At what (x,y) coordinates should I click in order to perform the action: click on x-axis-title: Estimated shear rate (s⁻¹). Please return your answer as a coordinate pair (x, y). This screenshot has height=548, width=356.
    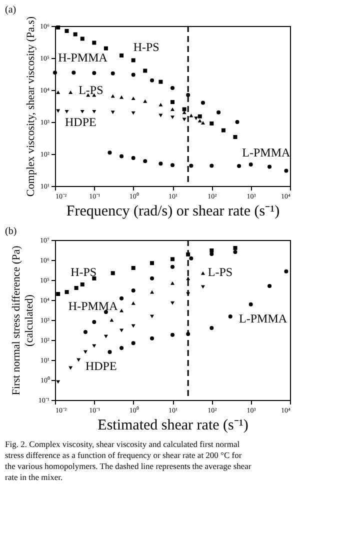
    Looking at the image, I should click on (173, 426).